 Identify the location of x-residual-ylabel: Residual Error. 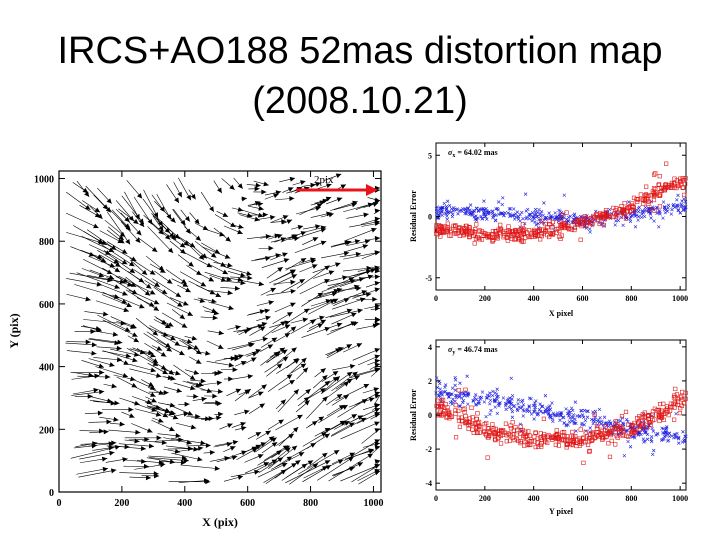
(413, 216).